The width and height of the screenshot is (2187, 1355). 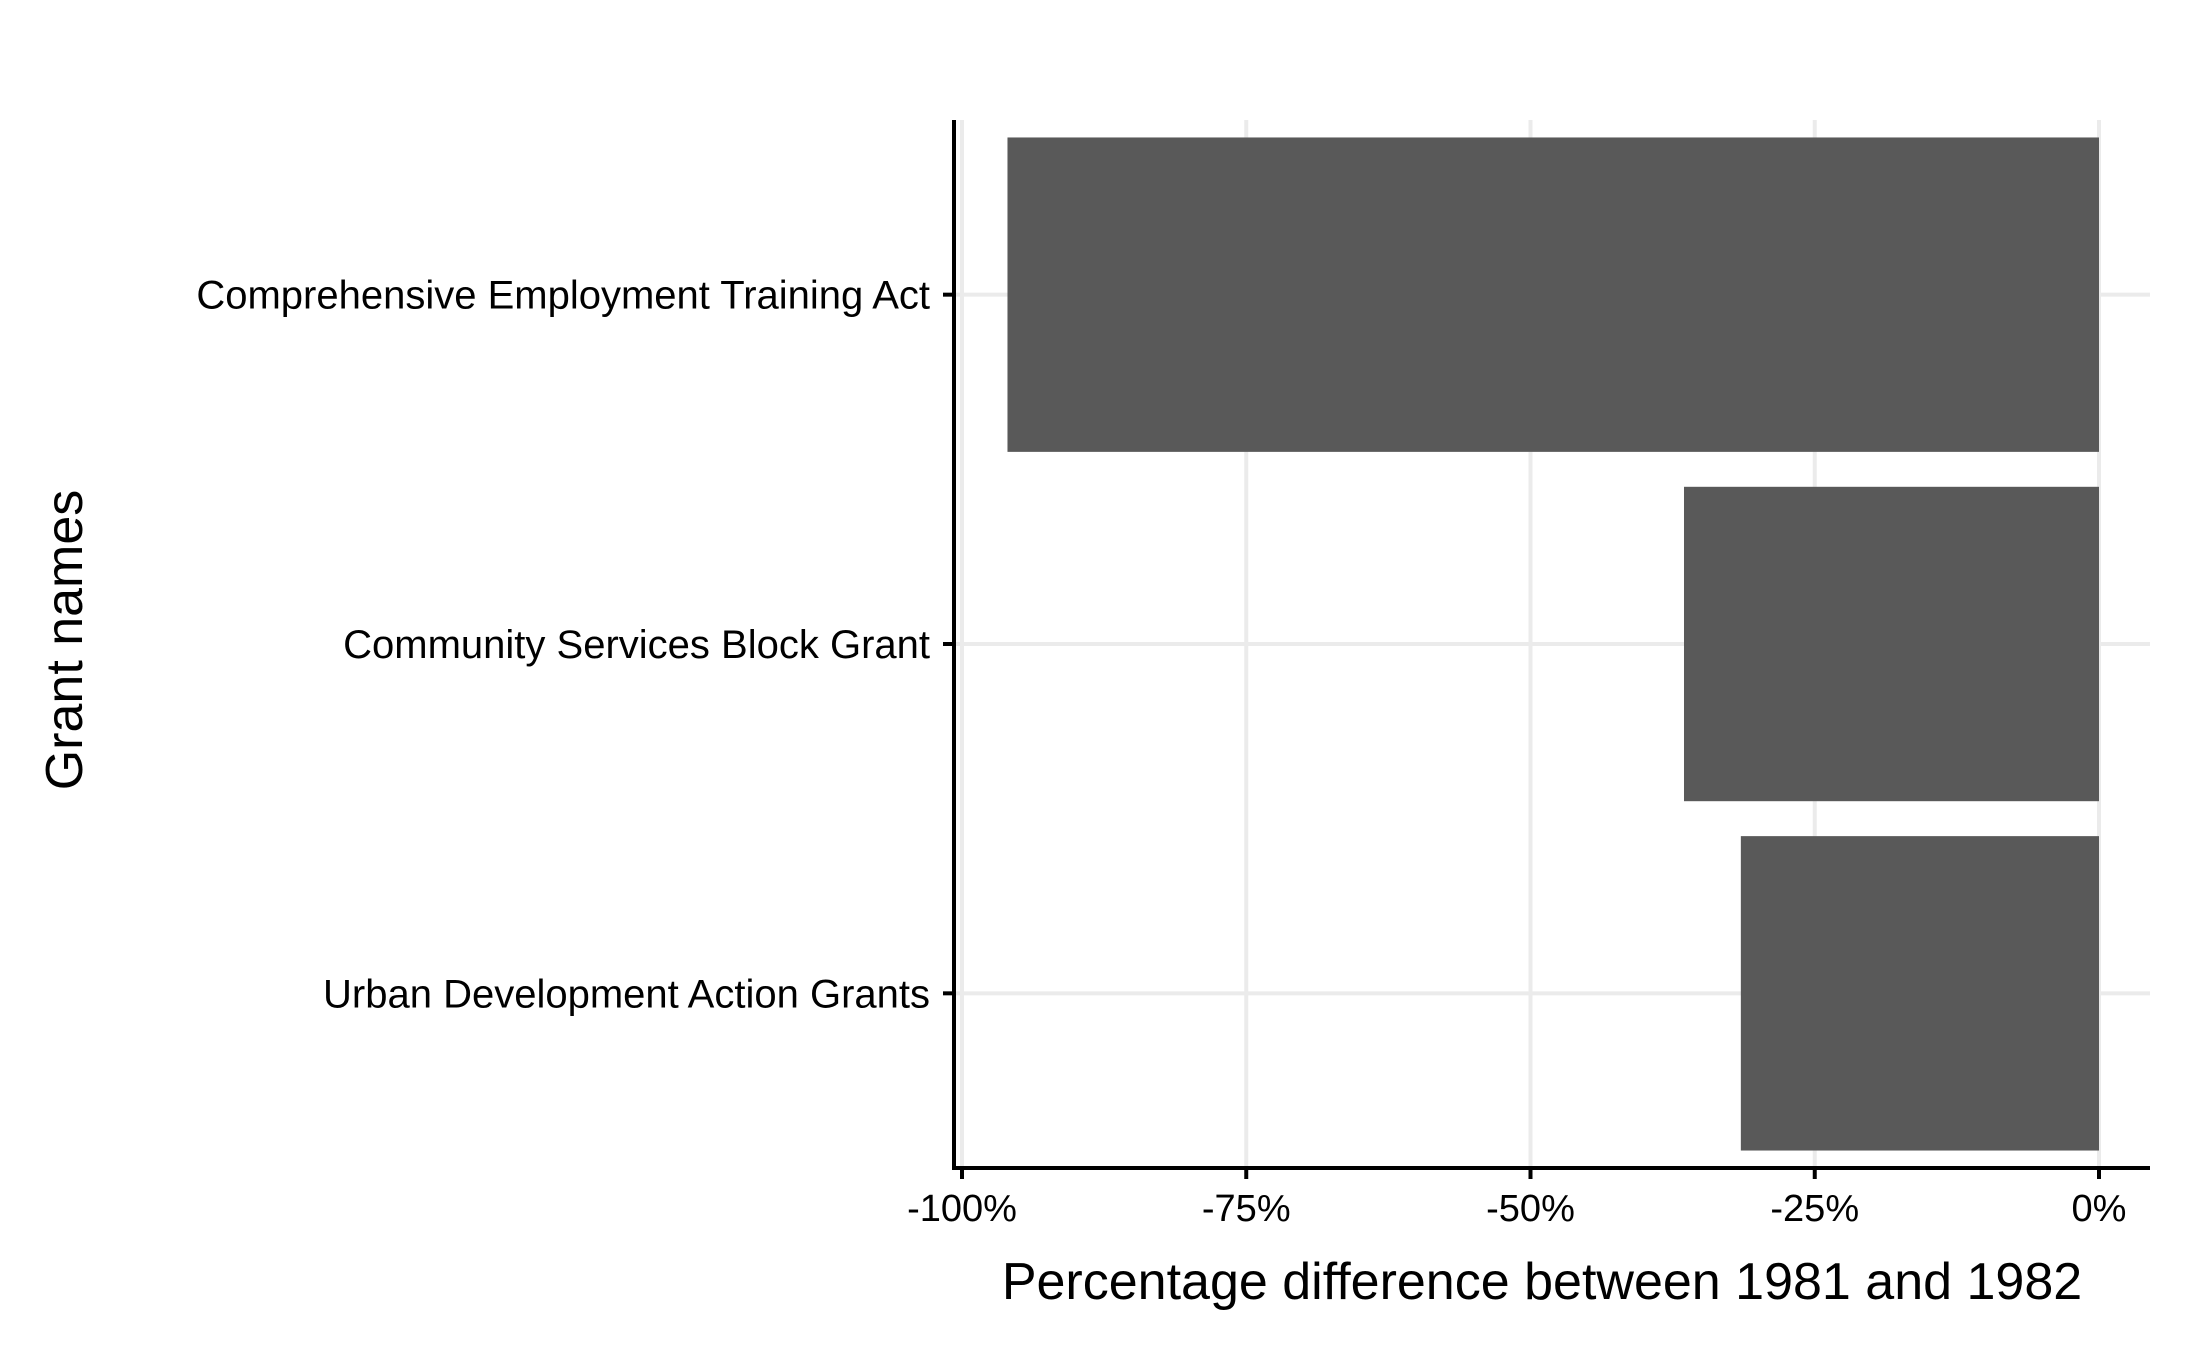 I want to click on x-tick-label: -25%, so click(x=1814, y=1209).